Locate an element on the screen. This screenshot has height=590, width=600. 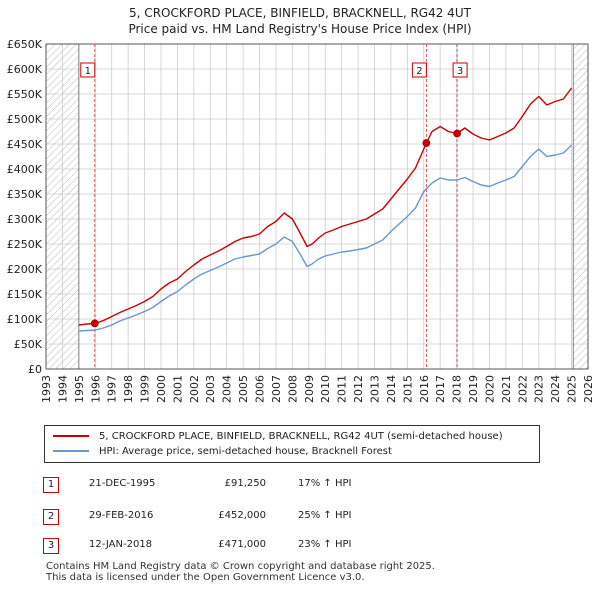
x-tick-label: 2001 is located at coordinates (177, 389).